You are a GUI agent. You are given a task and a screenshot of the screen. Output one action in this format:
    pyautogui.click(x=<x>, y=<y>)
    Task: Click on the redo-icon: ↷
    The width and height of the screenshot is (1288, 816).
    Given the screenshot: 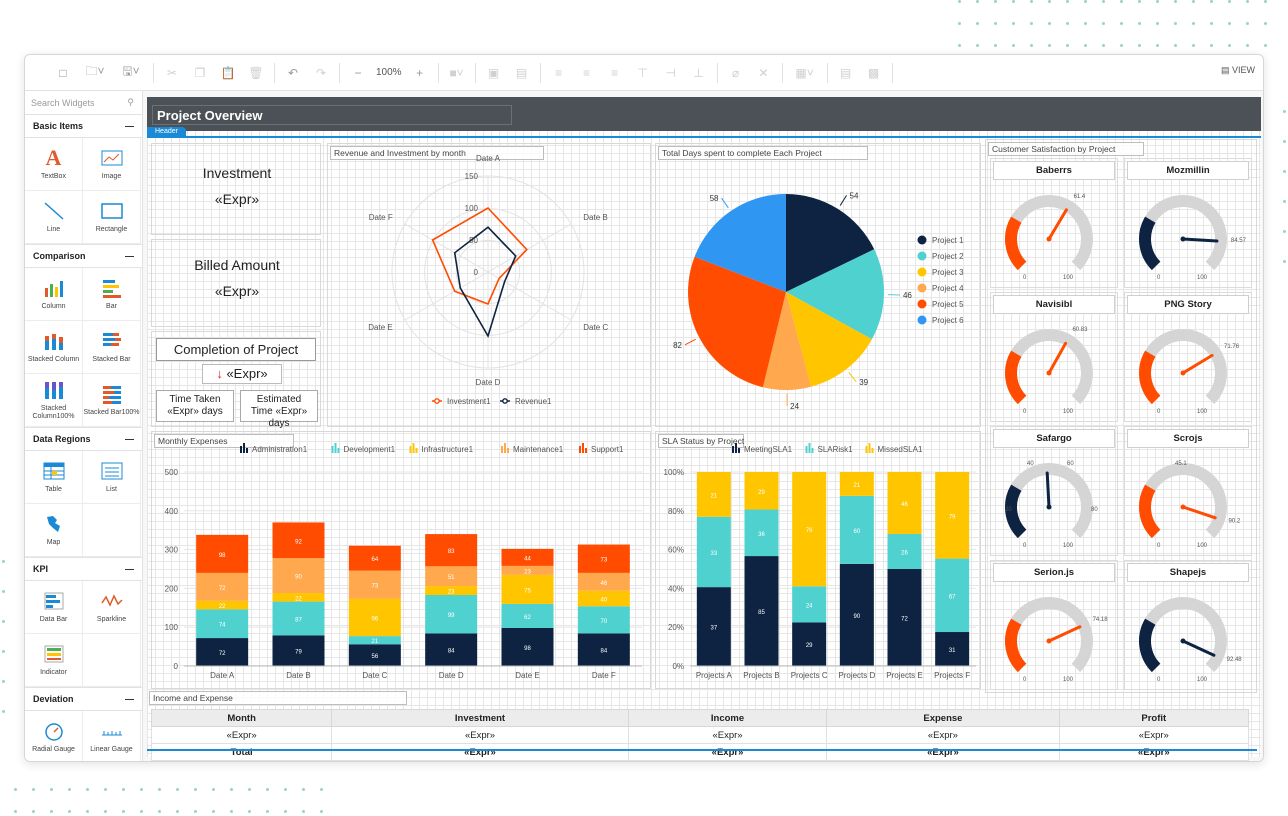 What is the action you would take?
    pyautogui.click(x=321, y=72)
    